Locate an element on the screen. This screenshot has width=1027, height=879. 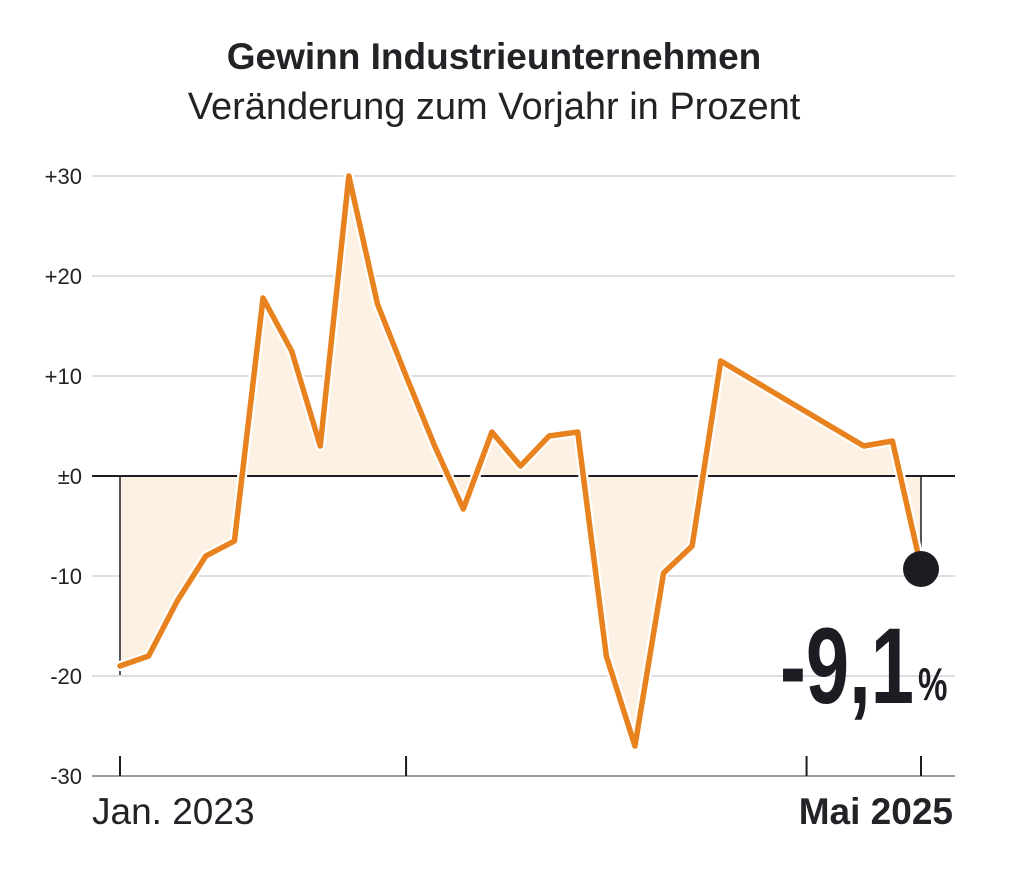
last-value-callout: -9,1% is located at coordinates (863, 665).